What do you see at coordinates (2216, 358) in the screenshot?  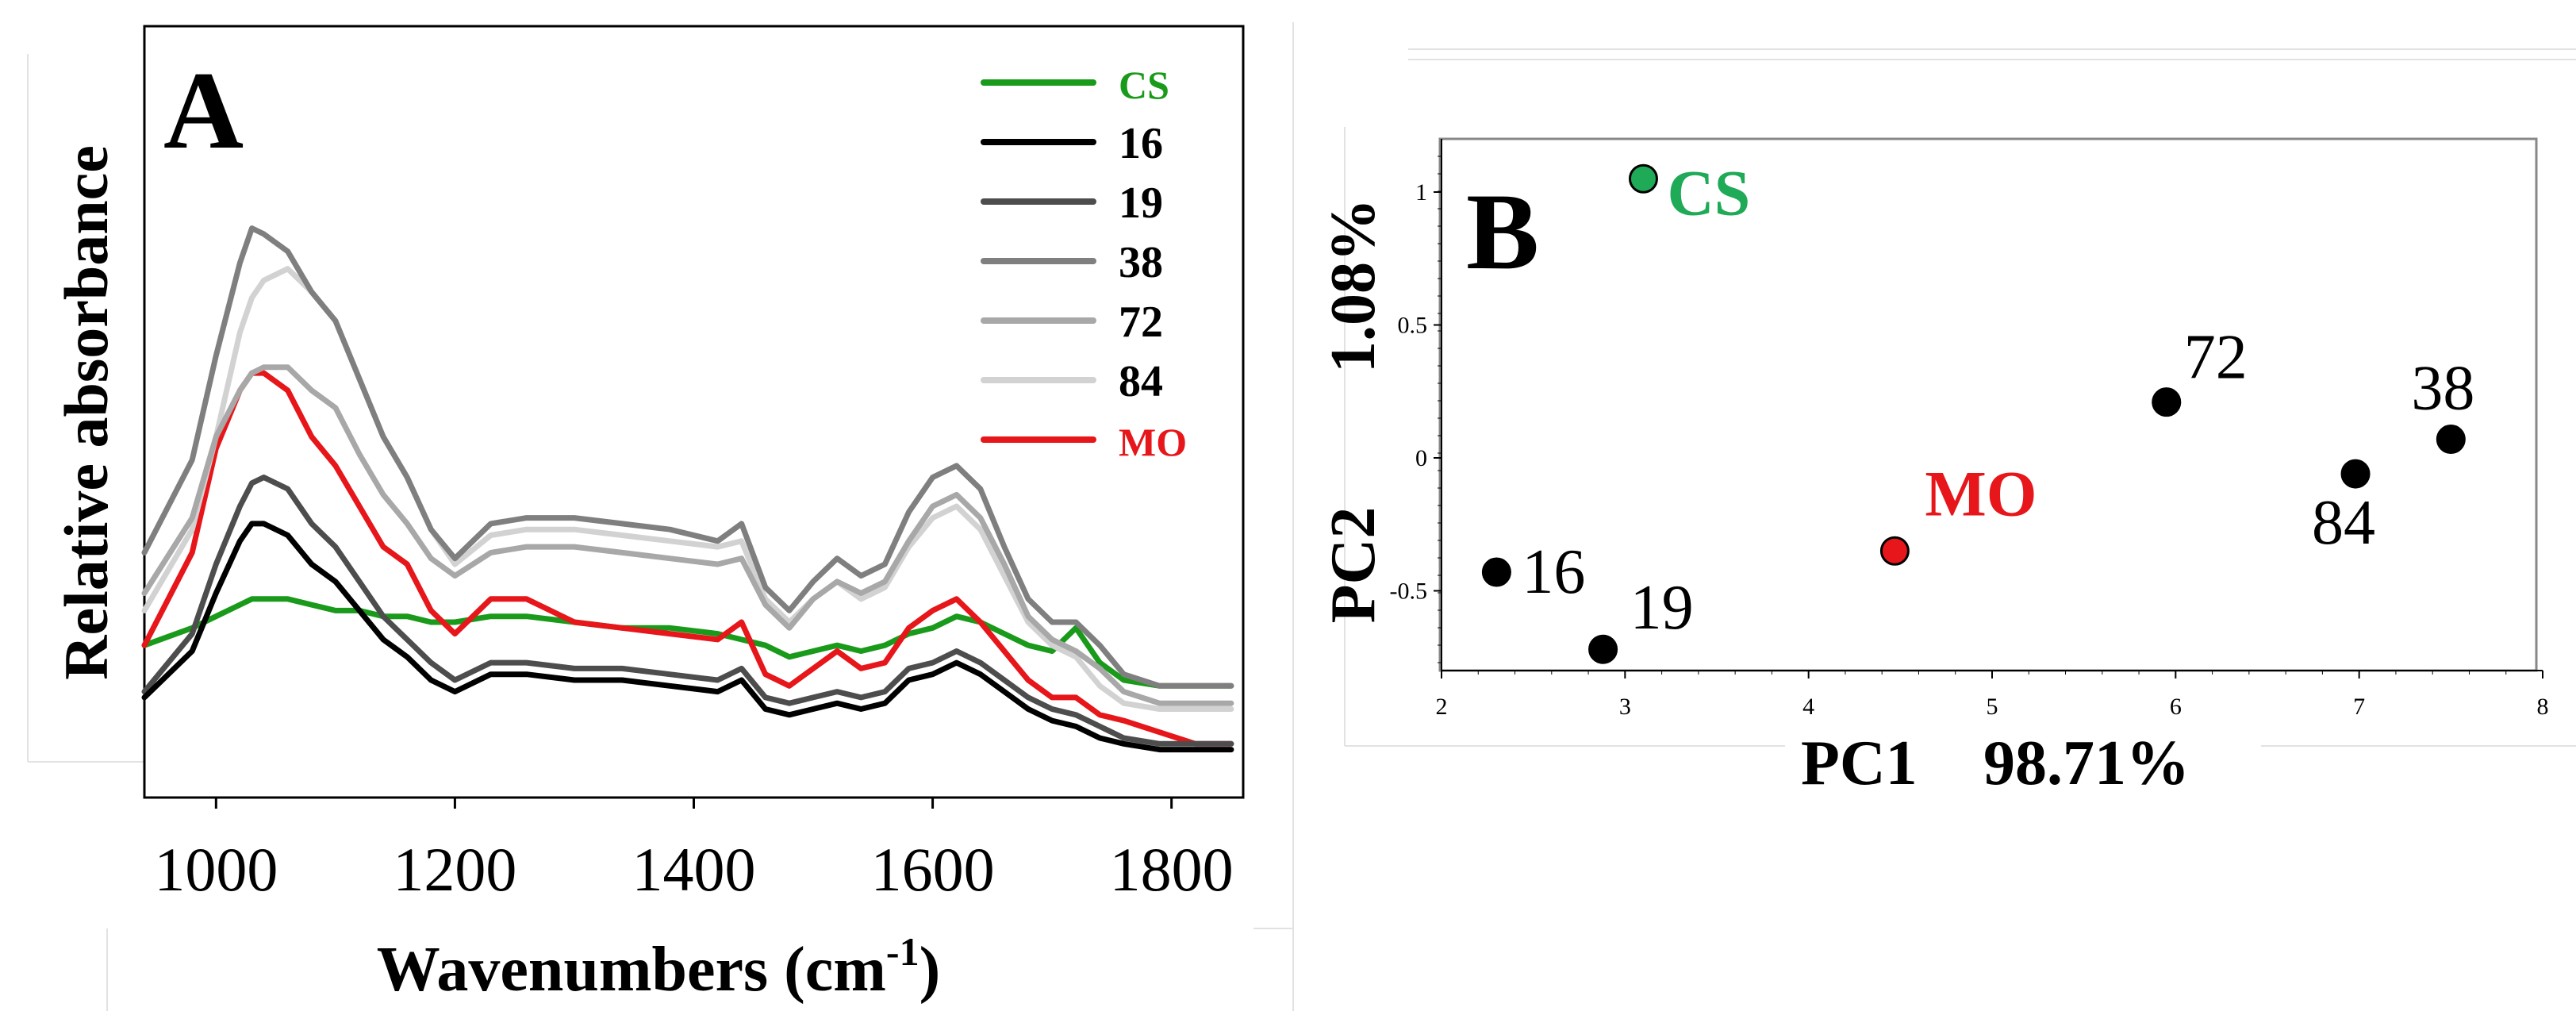 I see `point-label-72: 72` at bounding box center [2216, 358].